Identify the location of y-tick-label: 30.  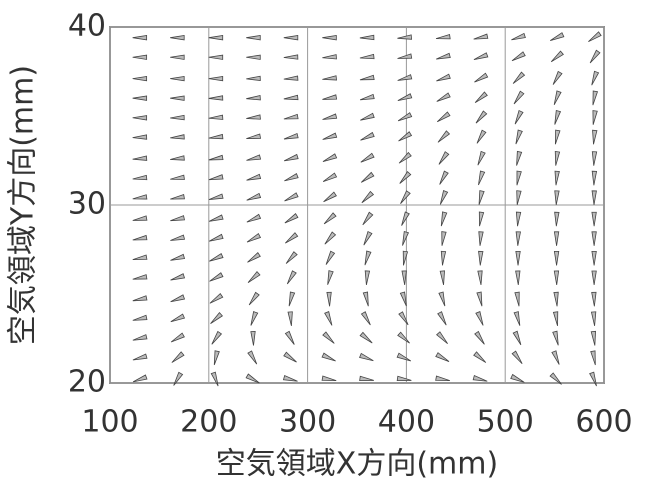
(87, 204).